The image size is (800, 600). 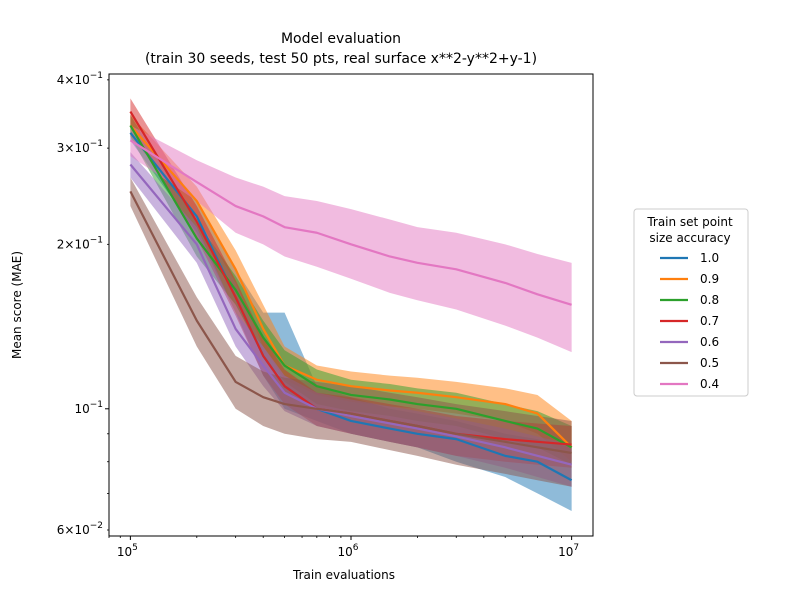 What do you see at coordinates (709, 321) in the screenshot?
I see `legend-label-0.7: 0.7` at bounding box center [709, 321].